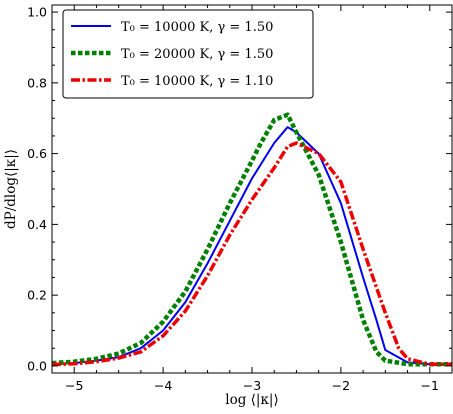 Image resolution: width=453 pixels, height=414 pixels. Describe the element at coordinates (430, 385) in the screenshot. I see `x-tick-label: −1` at that location.